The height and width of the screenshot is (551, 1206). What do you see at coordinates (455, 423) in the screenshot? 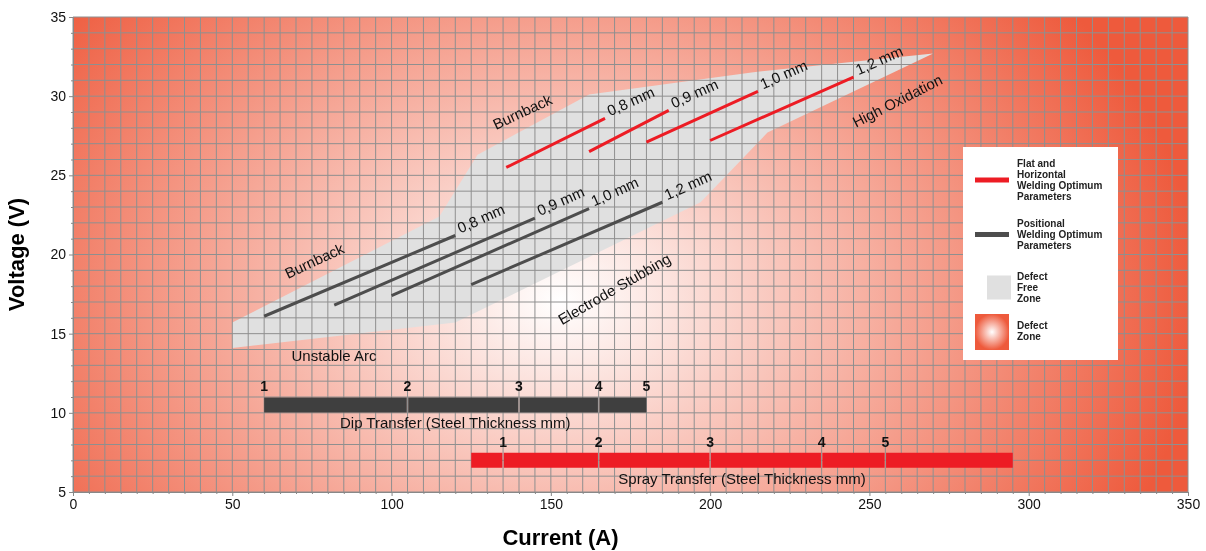
I see `series-label: Dip Transfer (Steel Thickness mm)` at bounding box center [455, 423].